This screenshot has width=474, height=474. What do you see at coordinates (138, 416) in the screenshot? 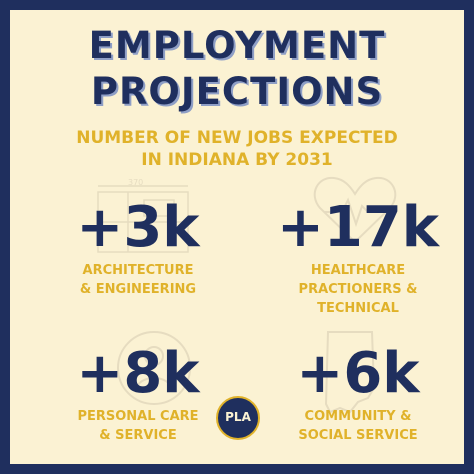
I see `stat-personal-care-label-line-1: PERSONAL CARE` at bounding box center [138, 416].